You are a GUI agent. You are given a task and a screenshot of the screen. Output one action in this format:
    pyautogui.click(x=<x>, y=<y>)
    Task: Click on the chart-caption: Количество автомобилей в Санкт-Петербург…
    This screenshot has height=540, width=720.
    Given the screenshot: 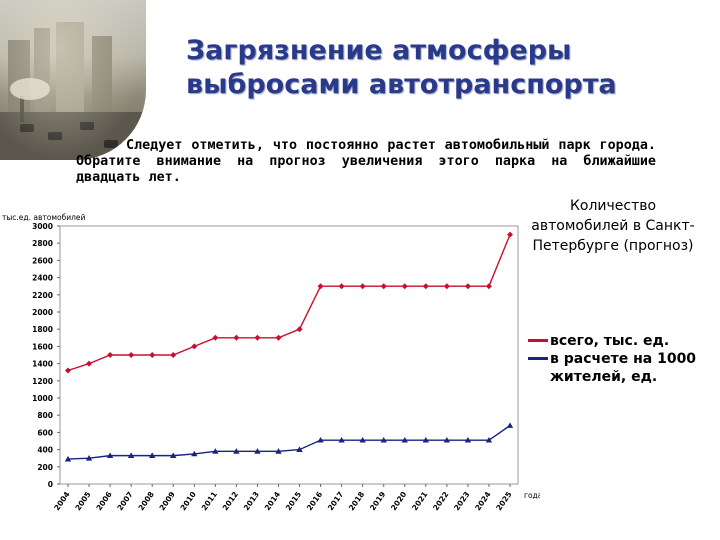 What is the action you would take?
    pyautogui.click(x=613, y=226)
    